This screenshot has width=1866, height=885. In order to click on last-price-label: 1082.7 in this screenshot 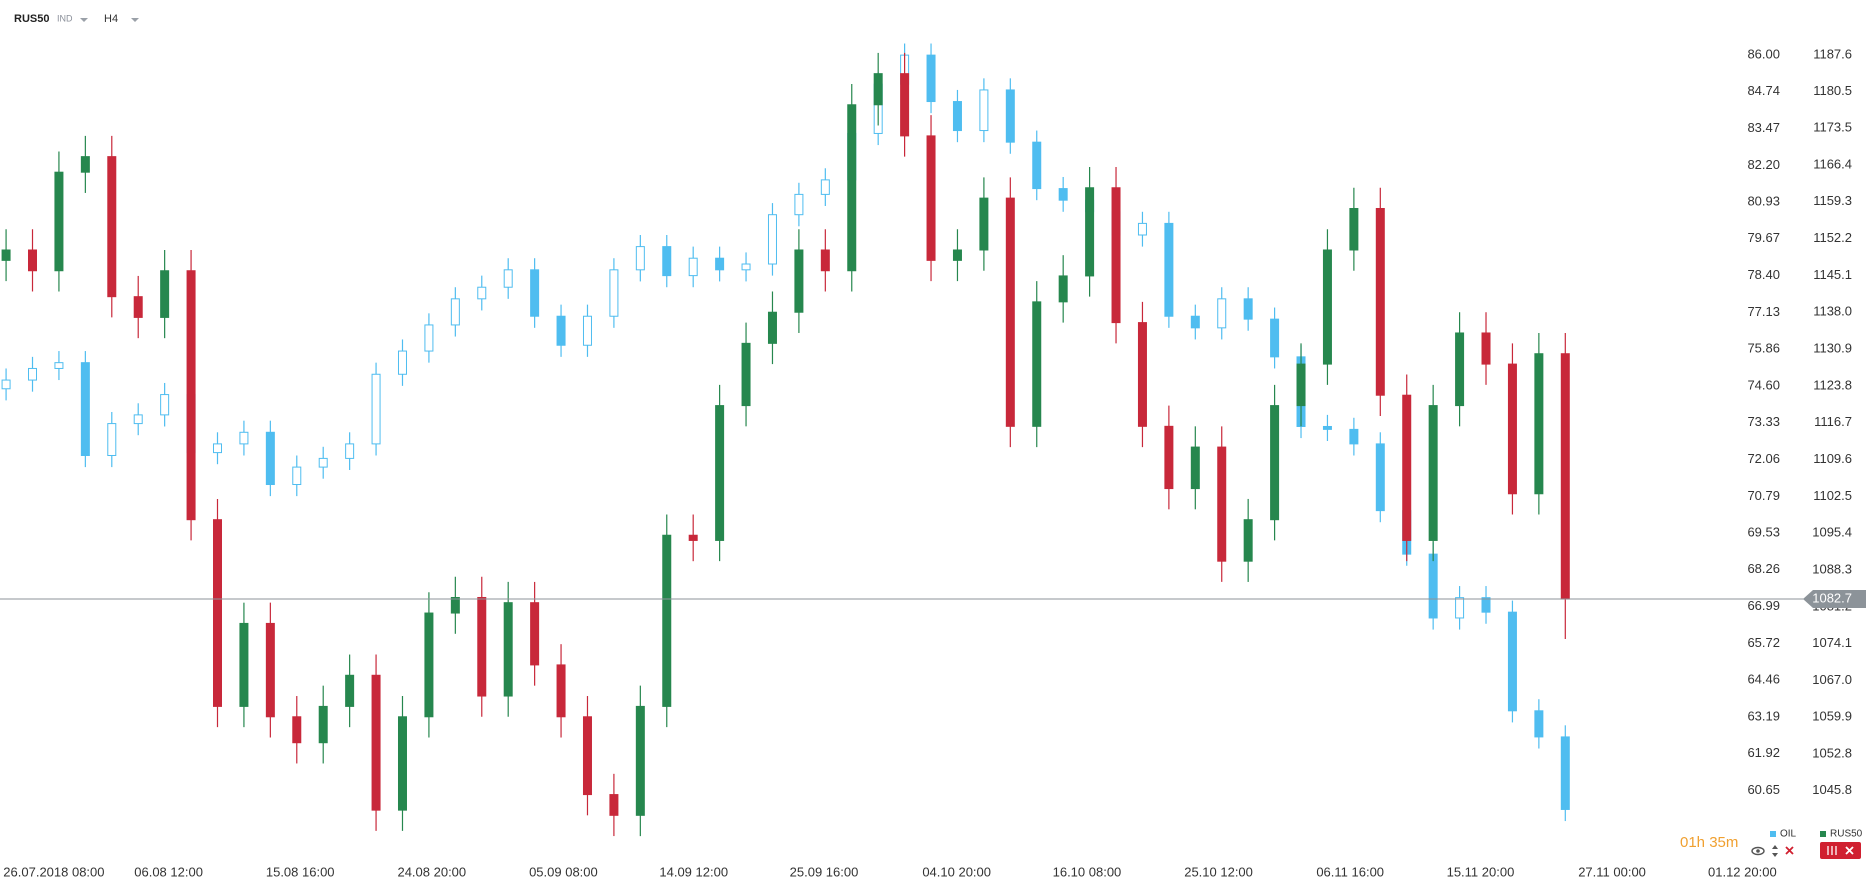, I will do `click(1832, 597)`.